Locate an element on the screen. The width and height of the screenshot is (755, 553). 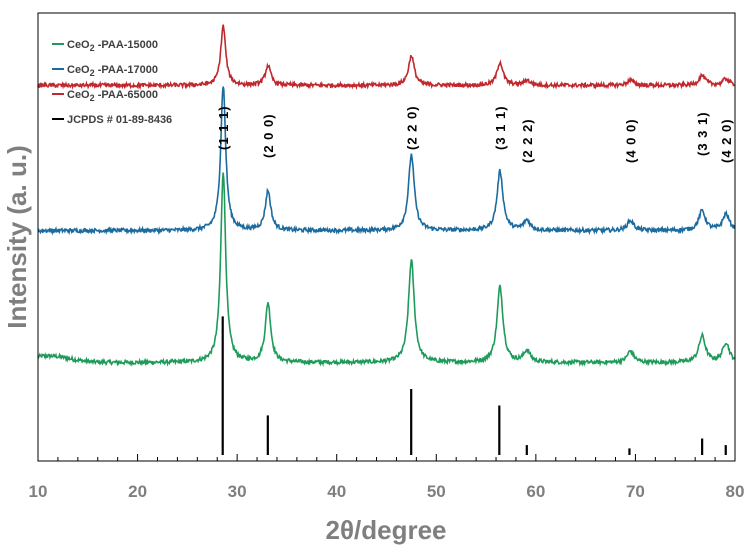
x-tick-label: 60 is located at coordinates (535, 491).